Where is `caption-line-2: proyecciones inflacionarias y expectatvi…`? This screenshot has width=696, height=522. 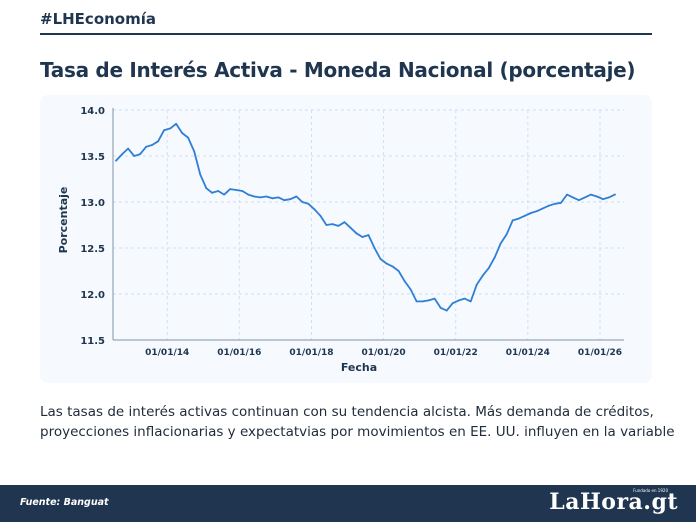 caption-line-2: proyecciones inflacionarias y expectatvi… is located at coordinates (357, 432).